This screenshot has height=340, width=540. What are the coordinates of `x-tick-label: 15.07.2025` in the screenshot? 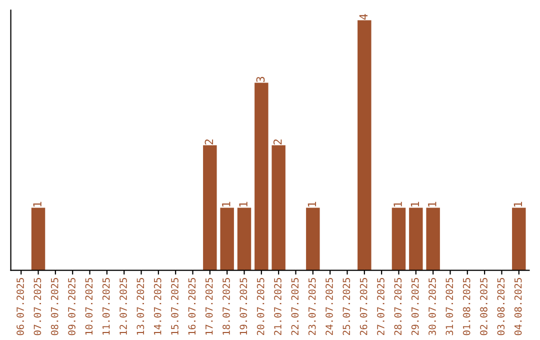 It's located at (174, 306).